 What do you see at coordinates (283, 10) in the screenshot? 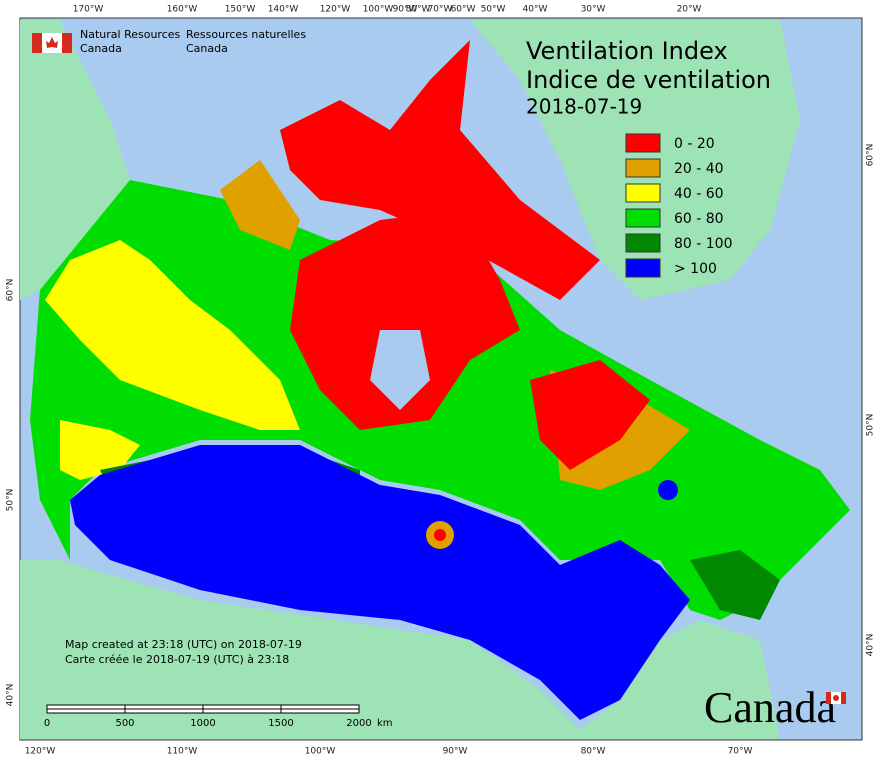
I see `lon-label: 140°W` at bounding box center [283, 10].